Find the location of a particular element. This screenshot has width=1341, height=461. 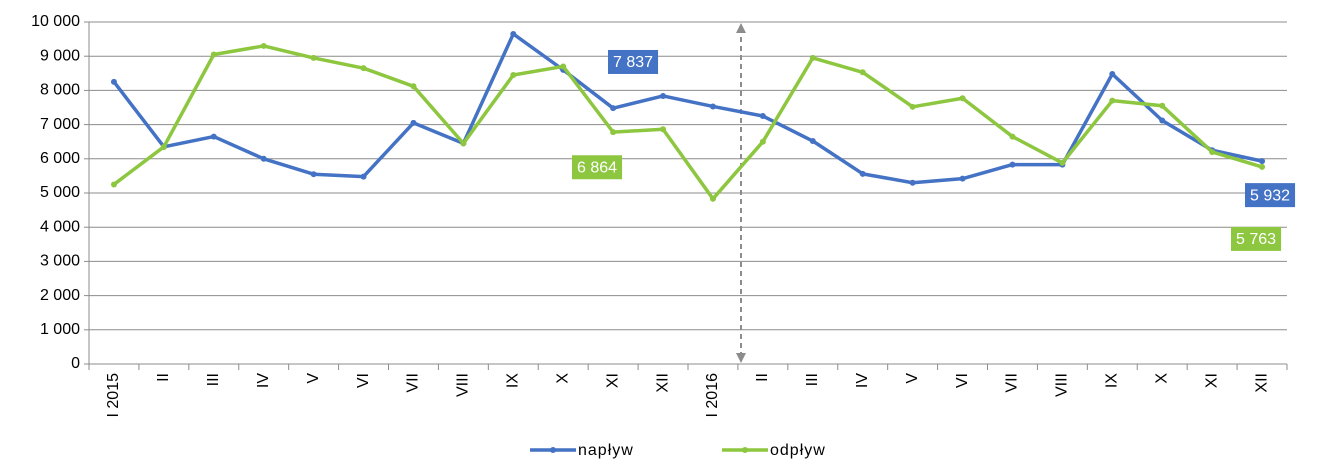

data-label-text: 5 932 is located at coordinates (1270, 195).